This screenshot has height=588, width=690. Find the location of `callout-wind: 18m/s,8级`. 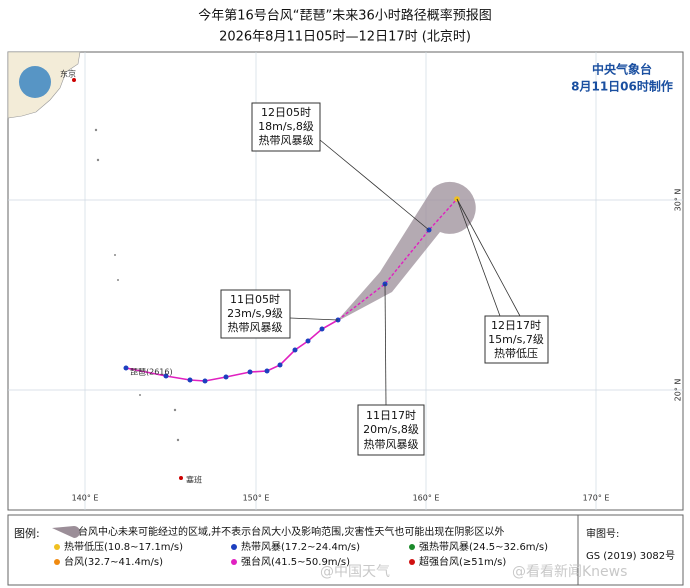

callout-wind: 18m/s,8级 is located at coordinates (286, 126).